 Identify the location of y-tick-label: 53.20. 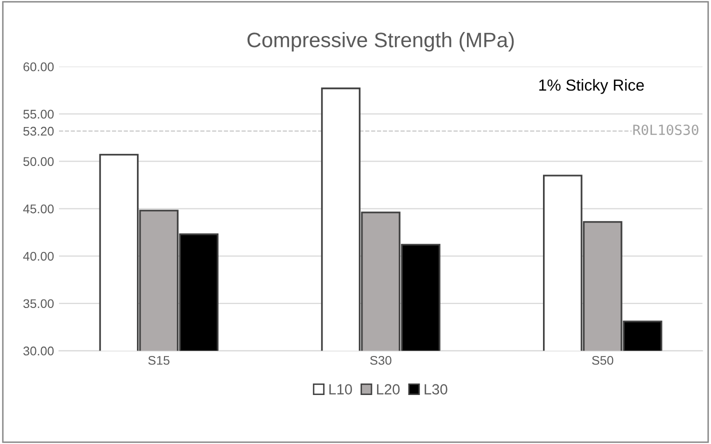
(38, 131).